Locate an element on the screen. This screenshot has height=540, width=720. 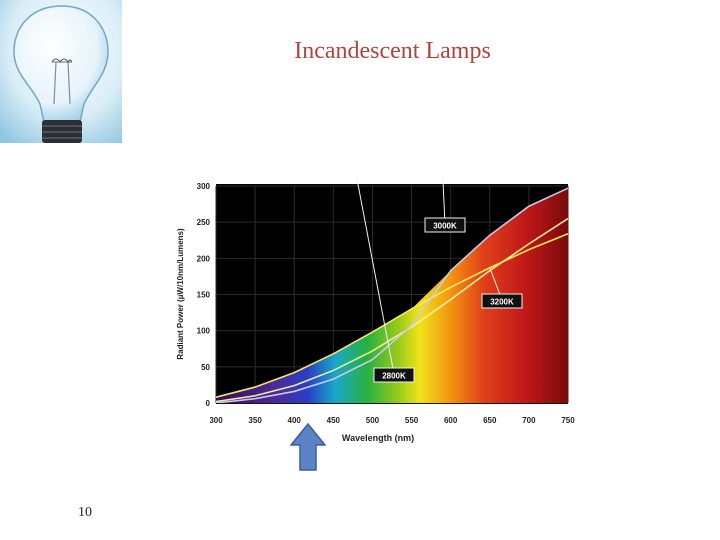
x-axis-label: Wavelength (nm) is located at coordinates (378, 438).